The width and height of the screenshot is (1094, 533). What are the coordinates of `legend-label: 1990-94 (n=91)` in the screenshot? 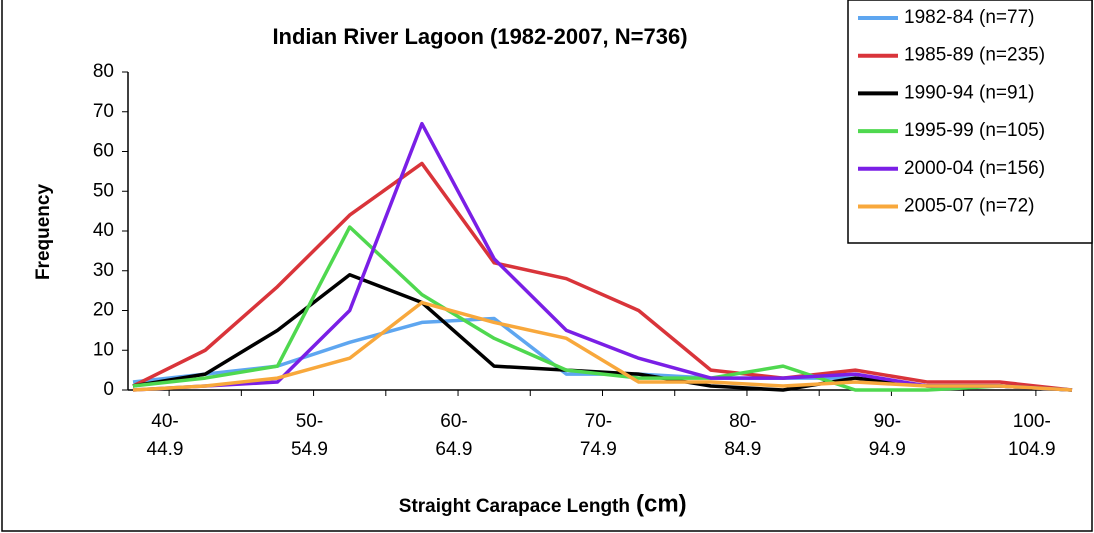 It's located at (969, 92).